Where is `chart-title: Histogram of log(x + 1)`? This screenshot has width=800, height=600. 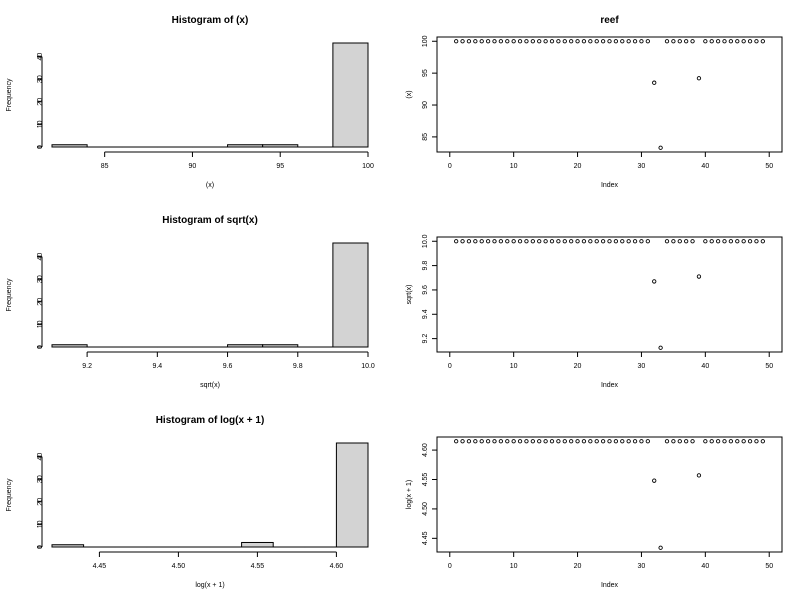 chart-title: Histogram of log(x + 1) is located at coordinates (210, 420).